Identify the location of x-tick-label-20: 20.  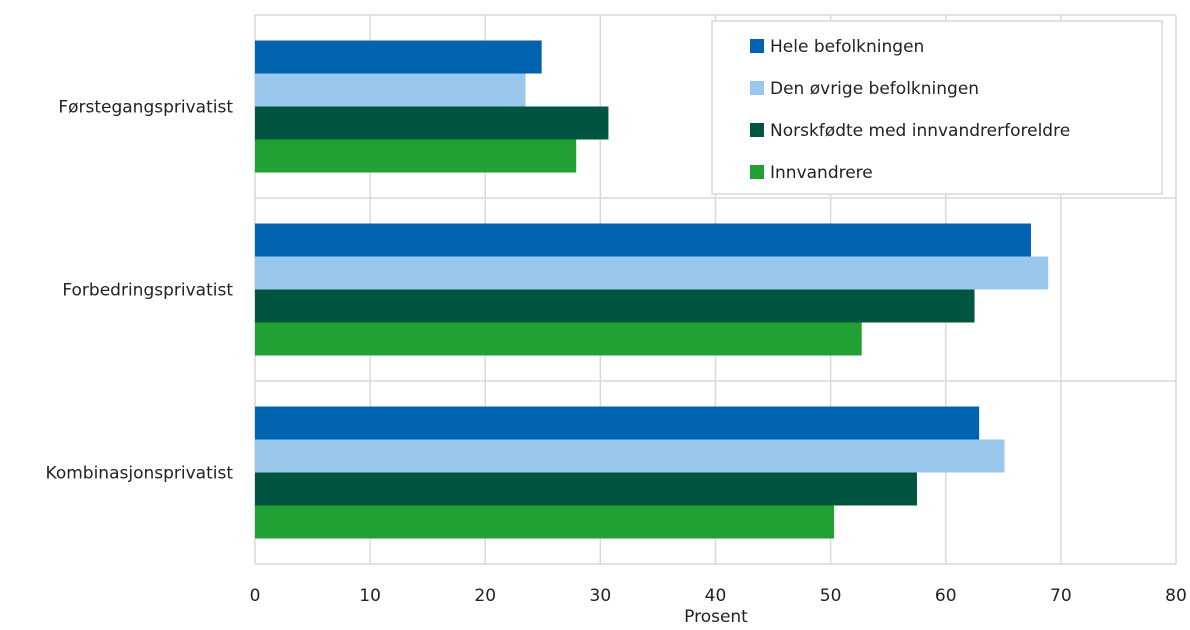
(485, 596).